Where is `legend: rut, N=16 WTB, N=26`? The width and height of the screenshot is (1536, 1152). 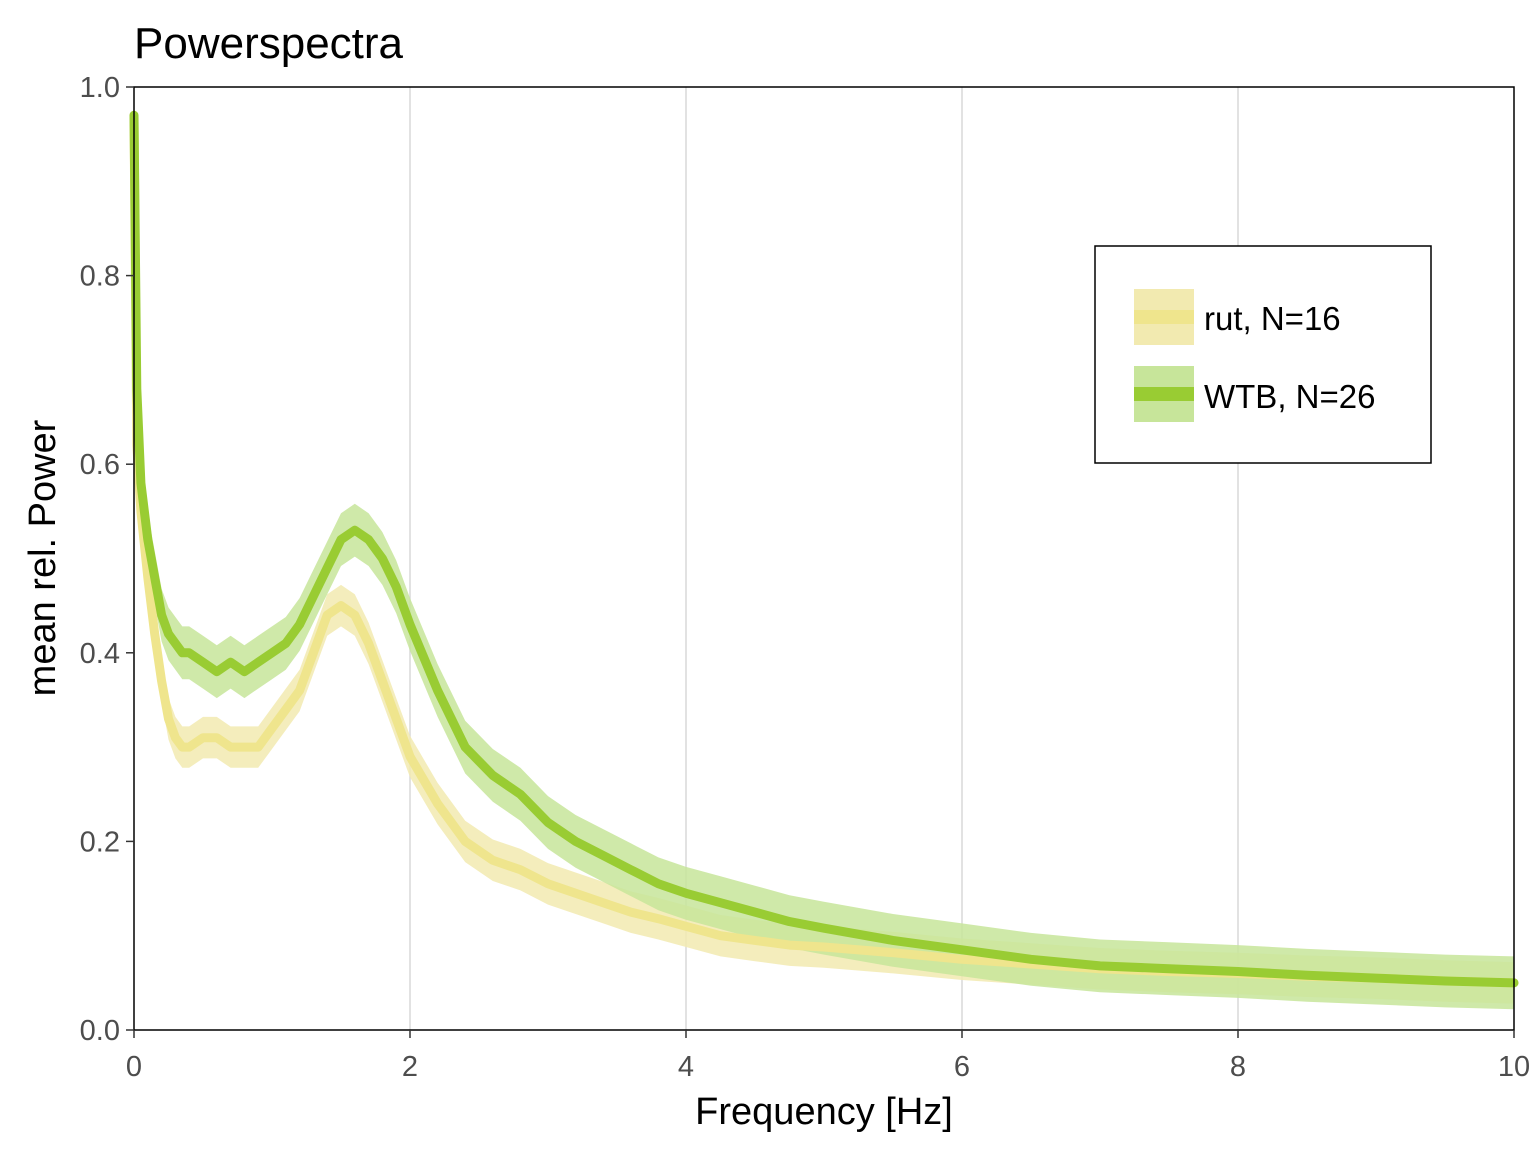 legend: rut, N=16 WTB, N=26 is located at coordinates (1263, 354).